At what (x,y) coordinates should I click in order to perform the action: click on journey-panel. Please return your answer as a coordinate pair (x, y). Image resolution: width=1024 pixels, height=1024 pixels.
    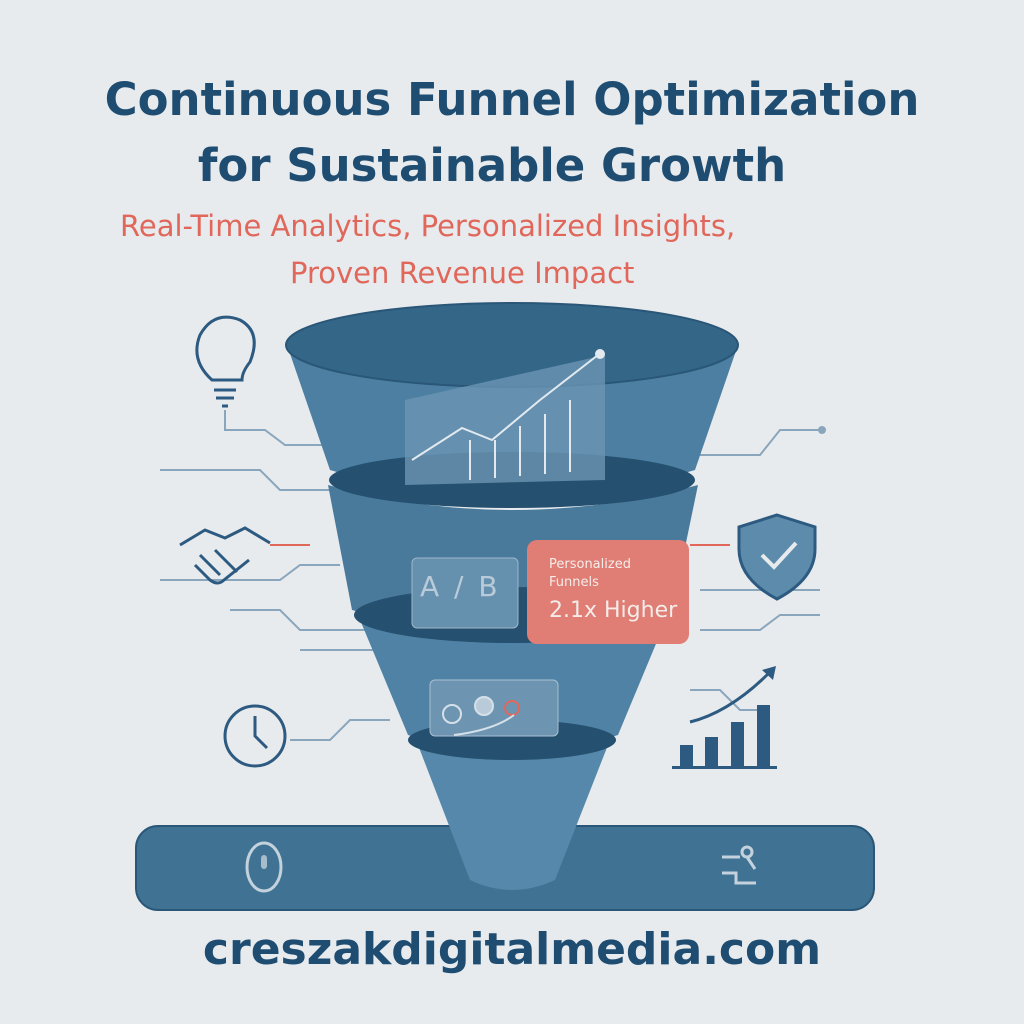
    Looking at the image, I should click on (494, 708).